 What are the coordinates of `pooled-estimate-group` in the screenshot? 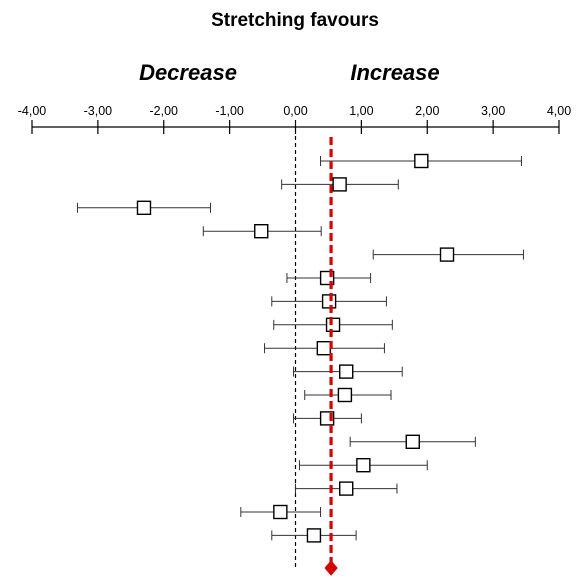 It's located at (331, 356).